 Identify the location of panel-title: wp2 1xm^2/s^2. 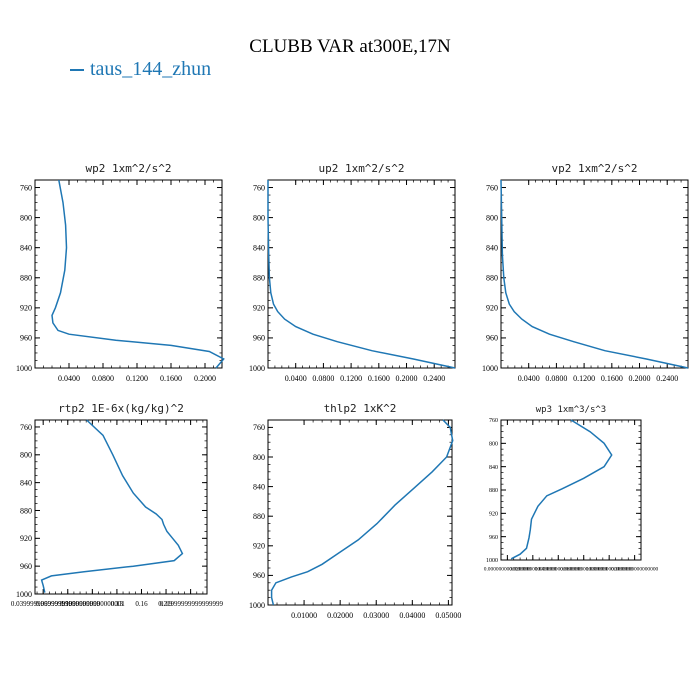
(128, 168).